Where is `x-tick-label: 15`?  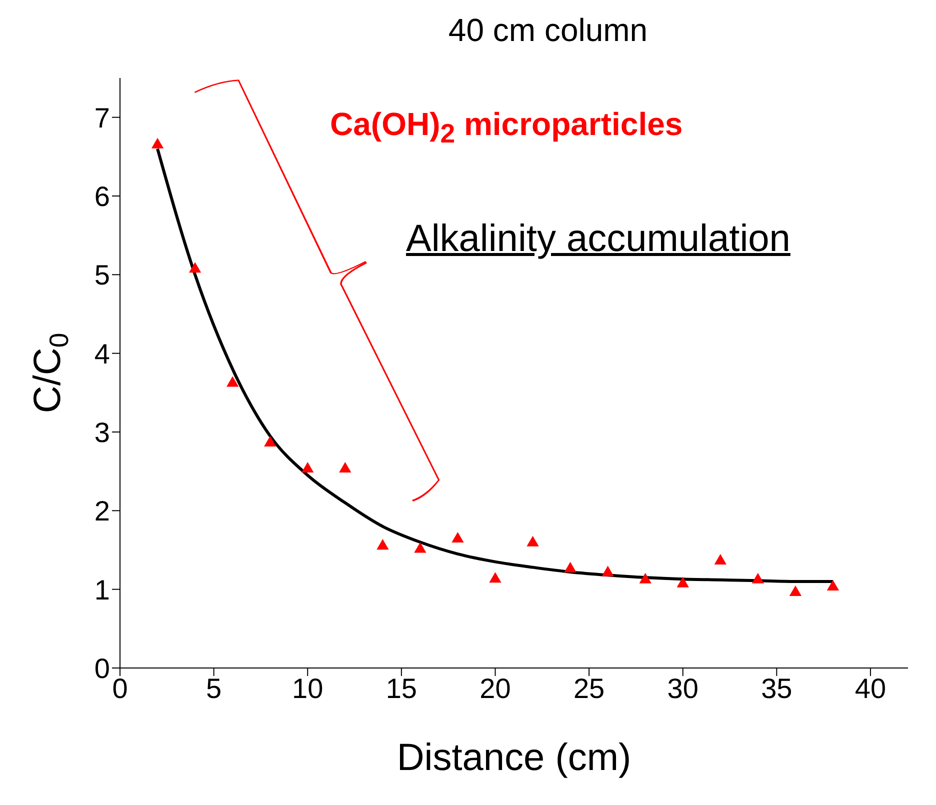
x-tick-label: 15 is located at coordinates (402, 688).